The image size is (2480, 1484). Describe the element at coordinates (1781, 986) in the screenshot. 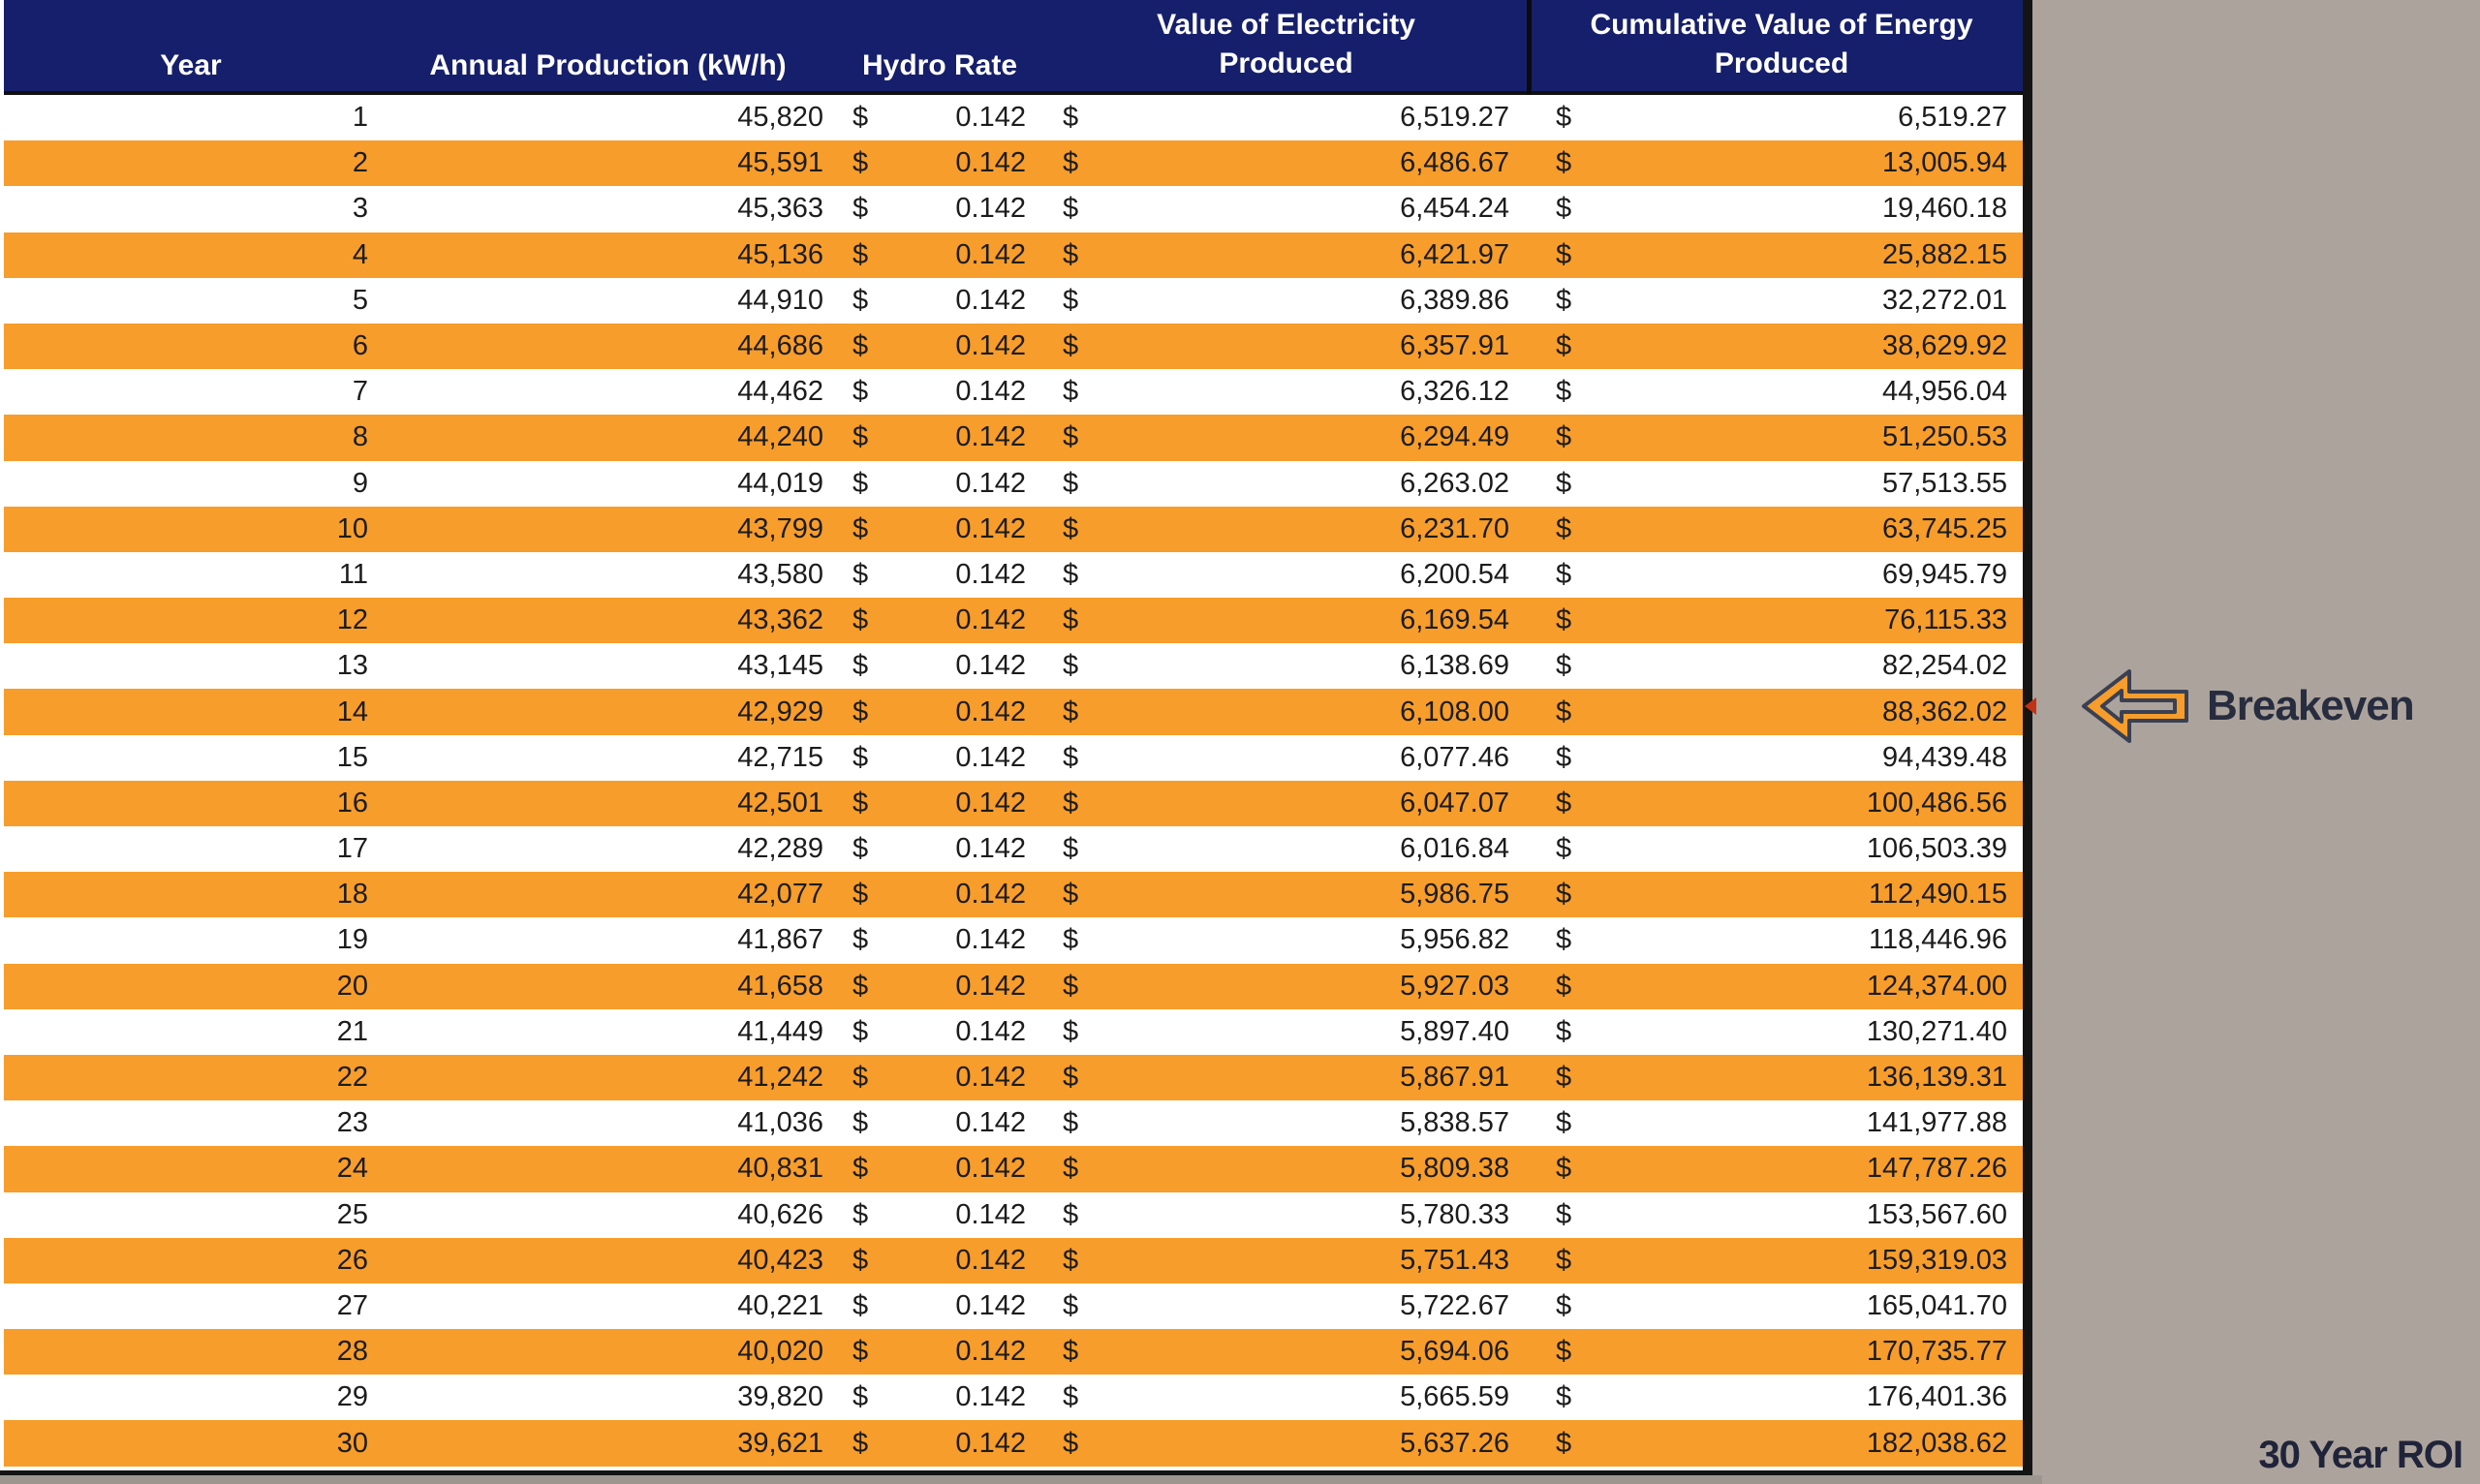

I see `cumulative-value-cell: $124,374.00` at that location.